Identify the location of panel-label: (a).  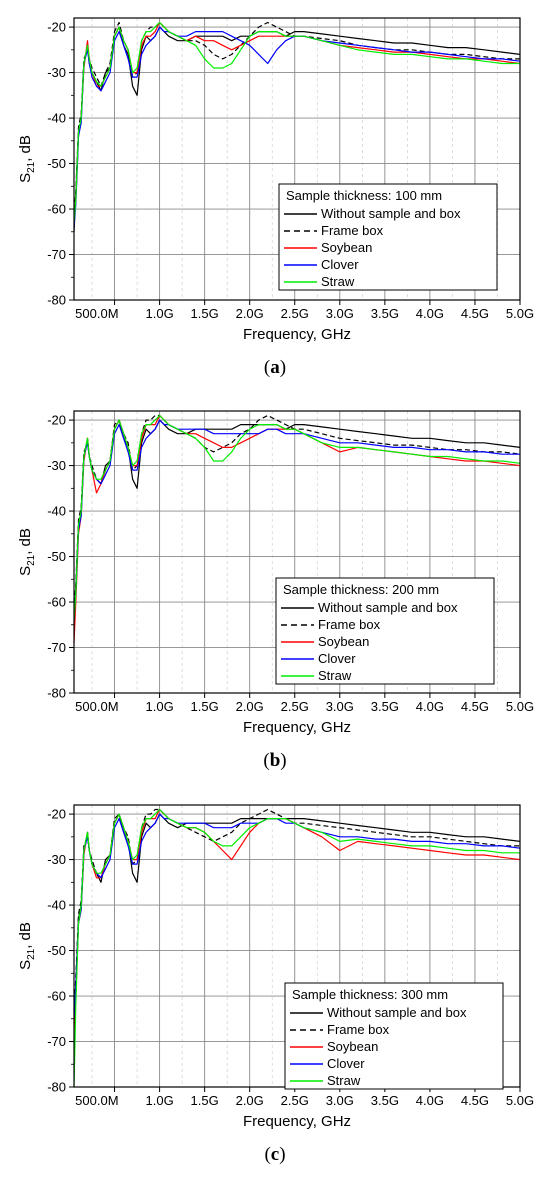
(275, 367).